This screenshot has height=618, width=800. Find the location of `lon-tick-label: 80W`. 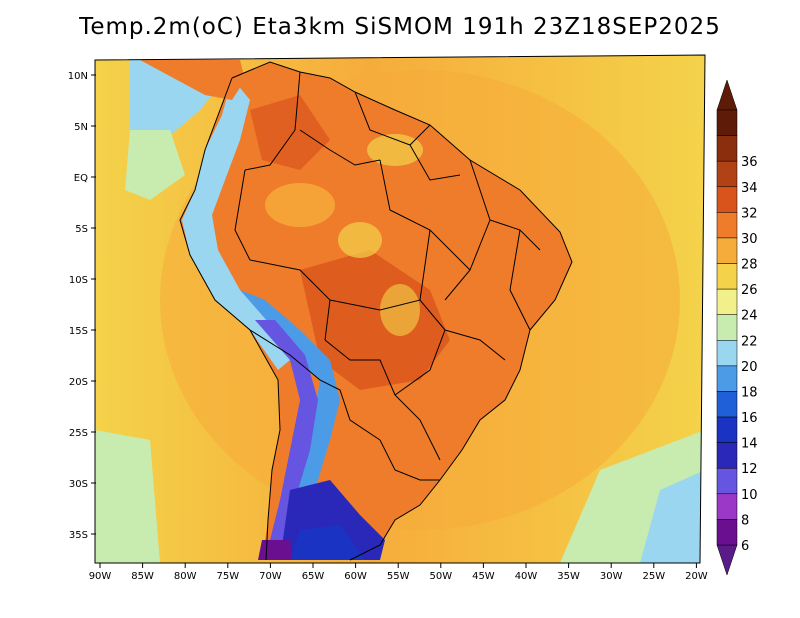

lon-tick-label: 80W is located at coordinates (185, 576).